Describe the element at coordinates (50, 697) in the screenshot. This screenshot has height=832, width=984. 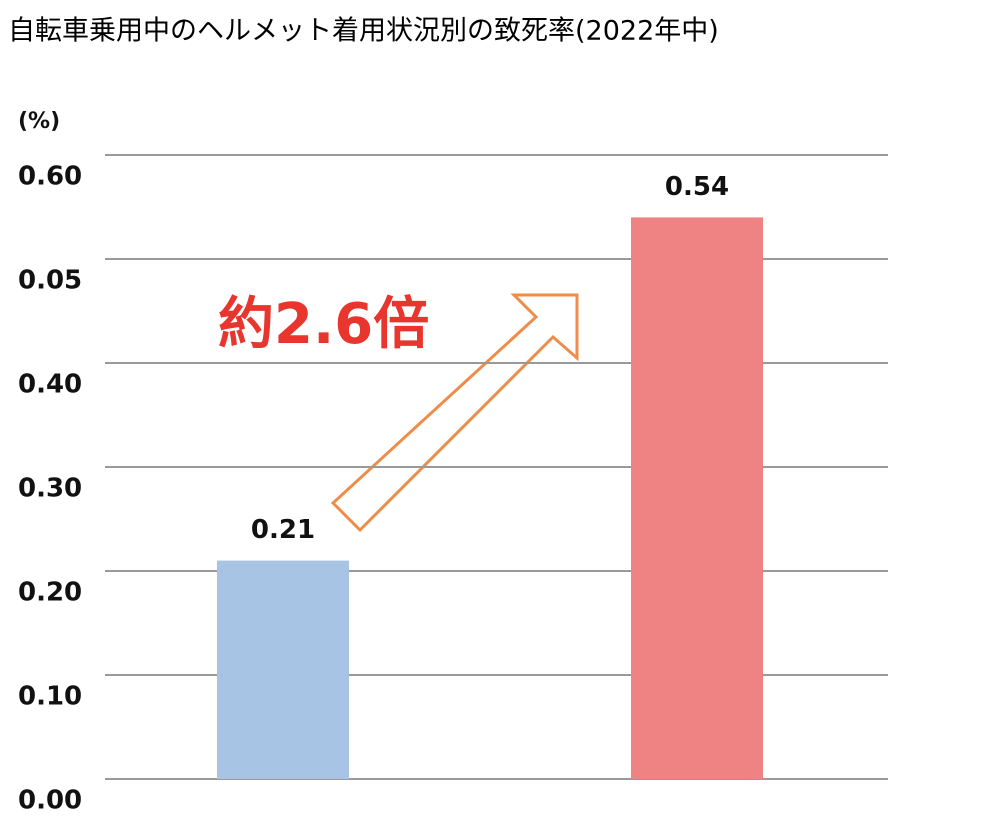
I see `y-tick-label: 0.10` at that location.